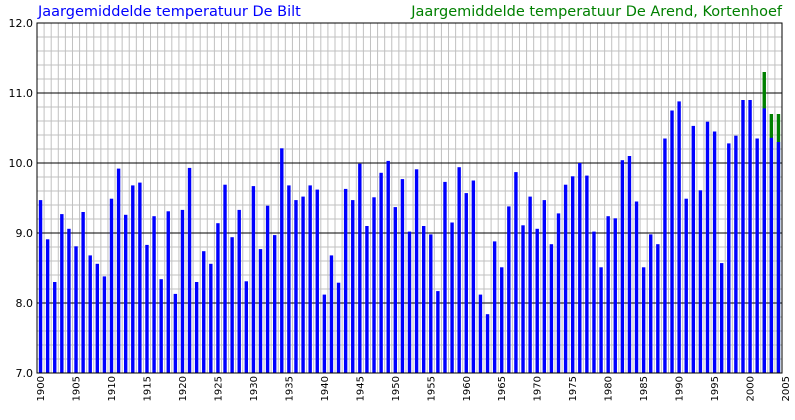  What do you see at coordinates (431, 303) in the screenshot?
I see `bar-debilt-1955` at bounding box center [431, 303].